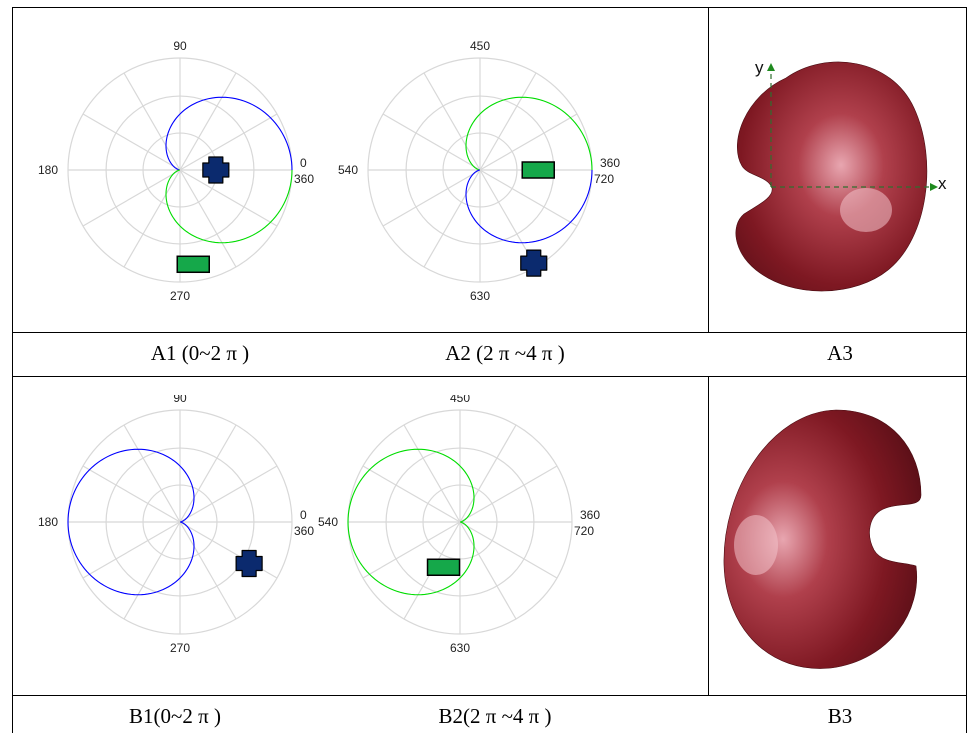  I want to click on table-border-left, so click(12, 370).